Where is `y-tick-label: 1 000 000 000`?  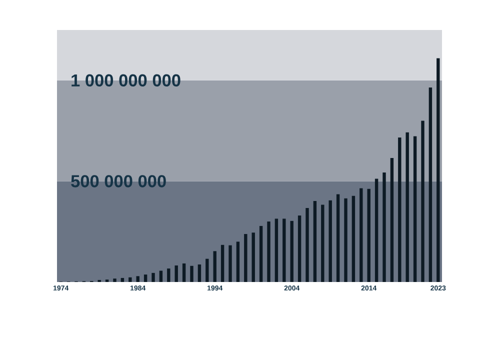 y-tick-label: 1 000 000 000 is located at coordinates (126, 80).